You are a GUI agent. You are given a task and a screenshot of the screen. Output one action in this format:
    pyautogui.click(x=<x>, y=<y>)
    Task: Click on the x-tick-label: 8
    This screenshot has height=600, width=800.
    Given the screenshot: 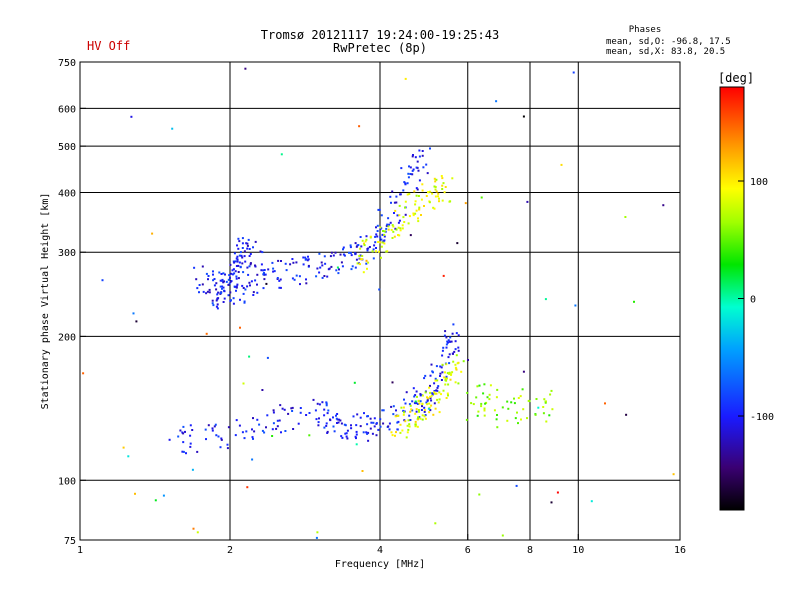 What is the action you would take?
    pyautogui.click(x=530, y=550)
    